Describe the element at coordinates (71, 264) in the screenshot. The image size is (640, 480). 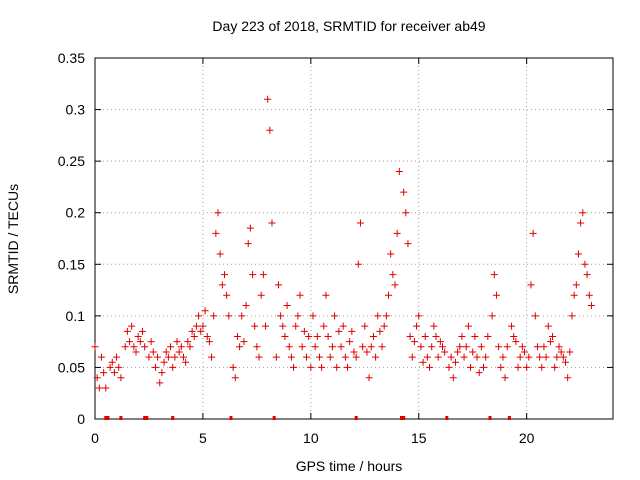
I see `y-tick-label: 0.15` at that location.